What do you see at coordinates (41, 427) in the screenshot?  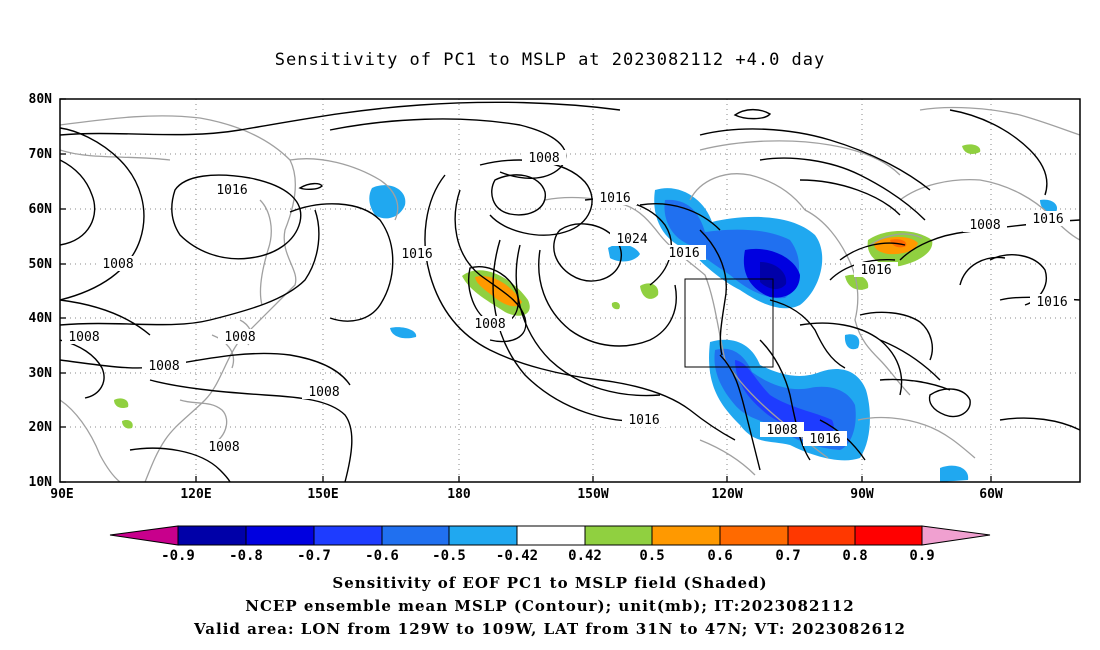 I see `lat-label: 20N` at bounding box center [41, 427].